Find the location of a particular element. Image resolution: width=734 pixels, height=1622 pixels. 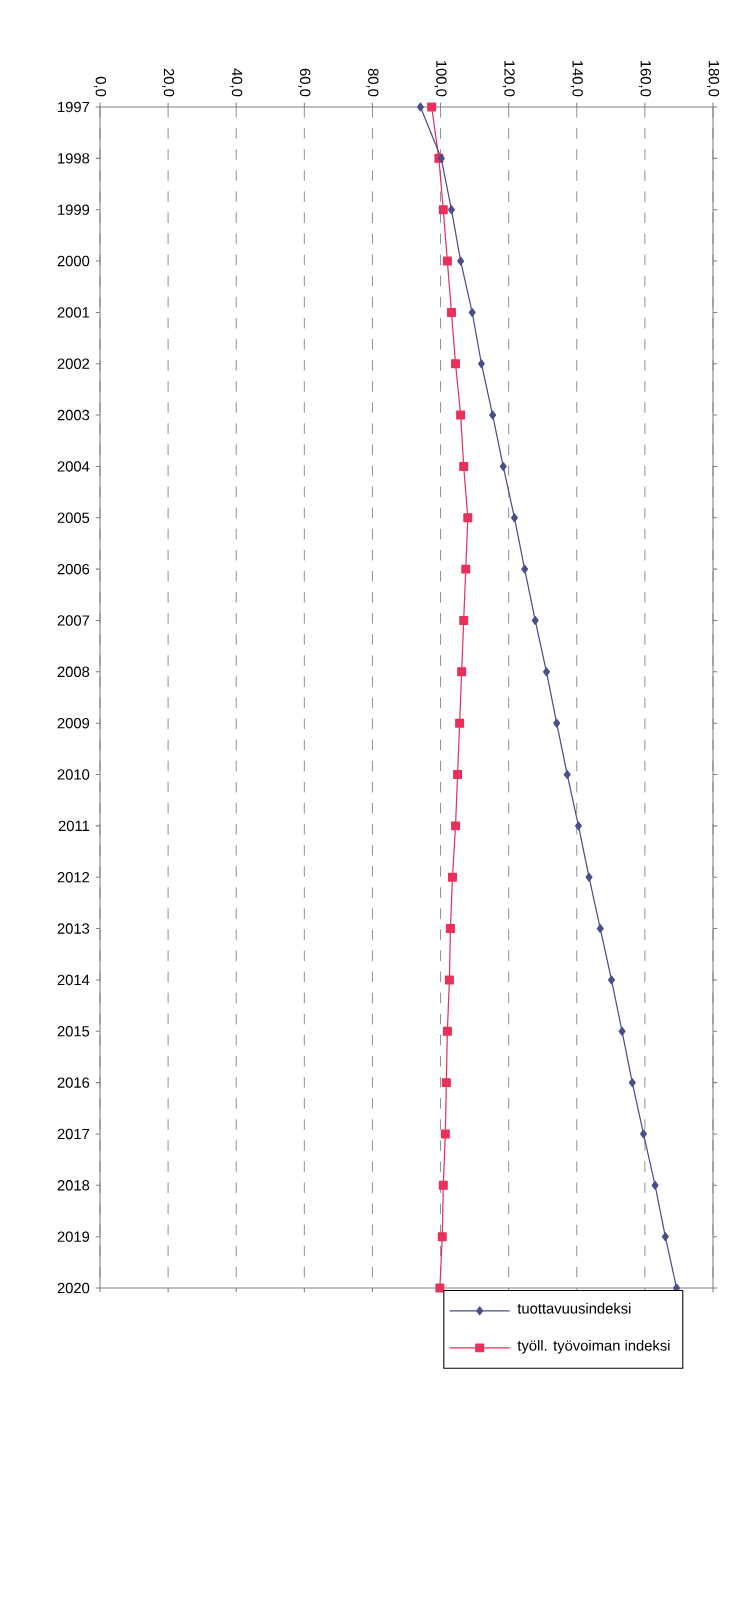

y-tick-label: 2013 is located at coordinates (73, 928).